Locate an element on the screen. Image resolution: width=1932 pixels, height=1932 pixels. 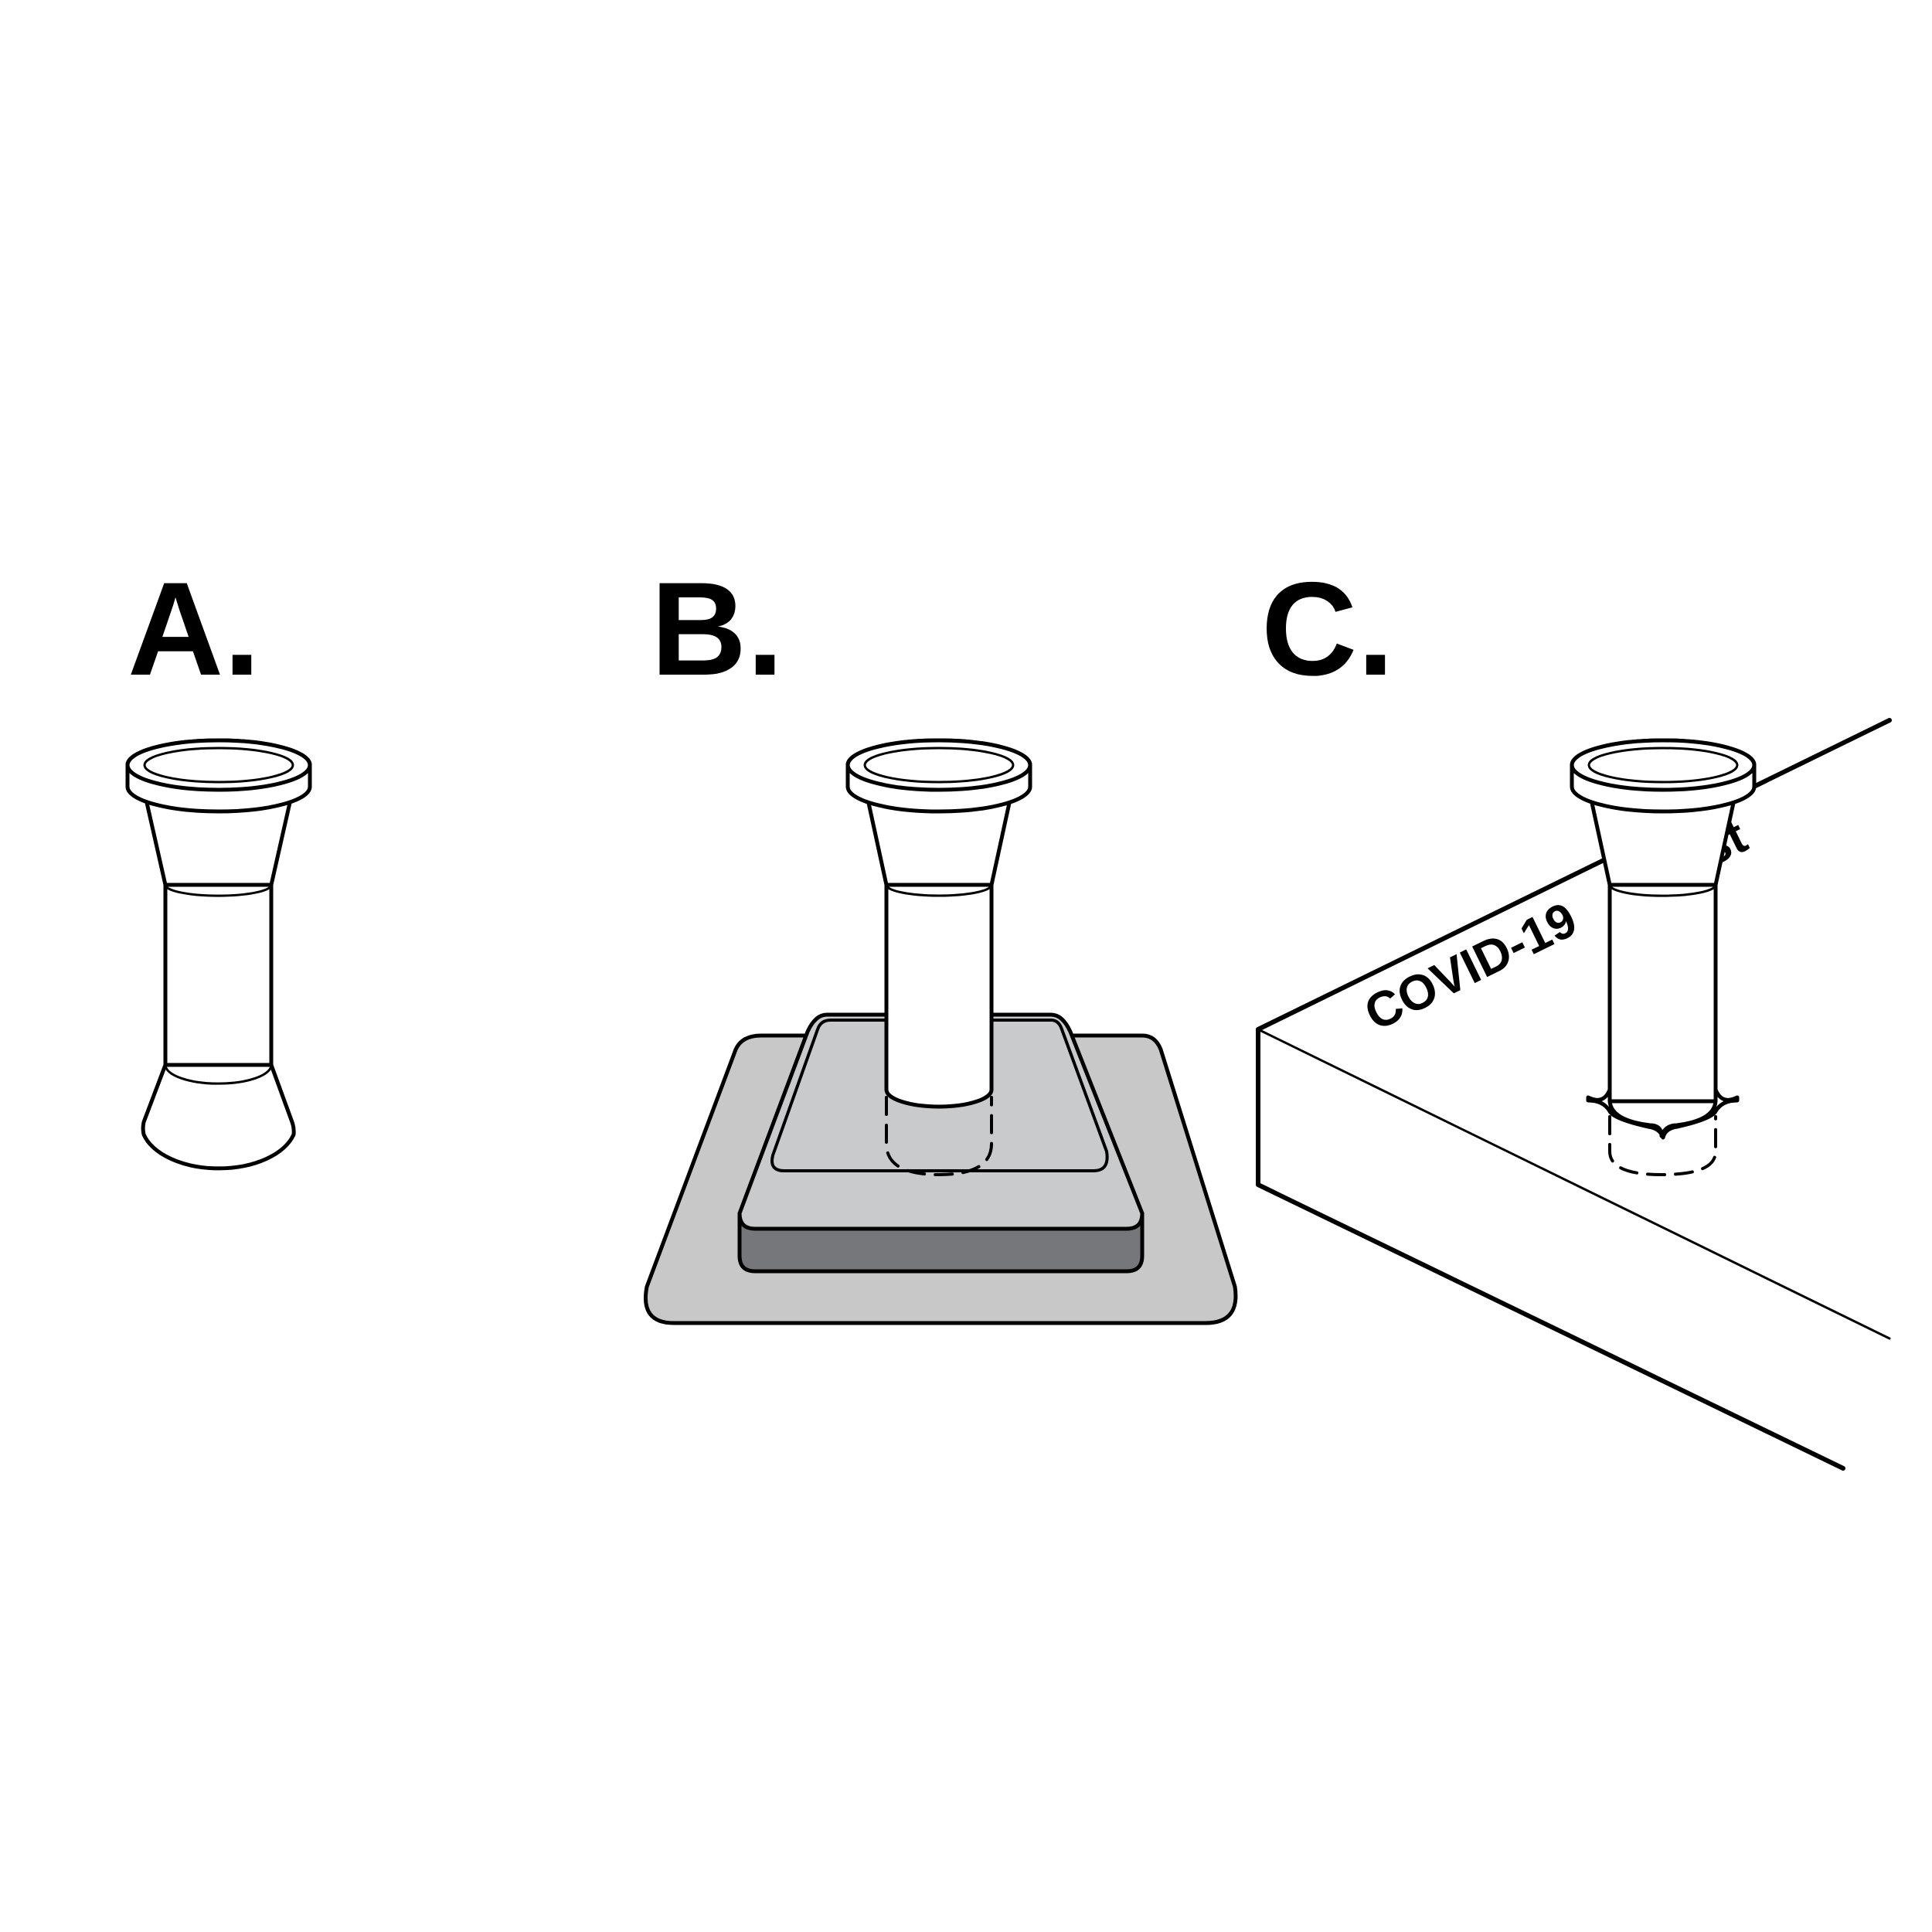
panel-b-stand is located at coordinates (941, 1169).